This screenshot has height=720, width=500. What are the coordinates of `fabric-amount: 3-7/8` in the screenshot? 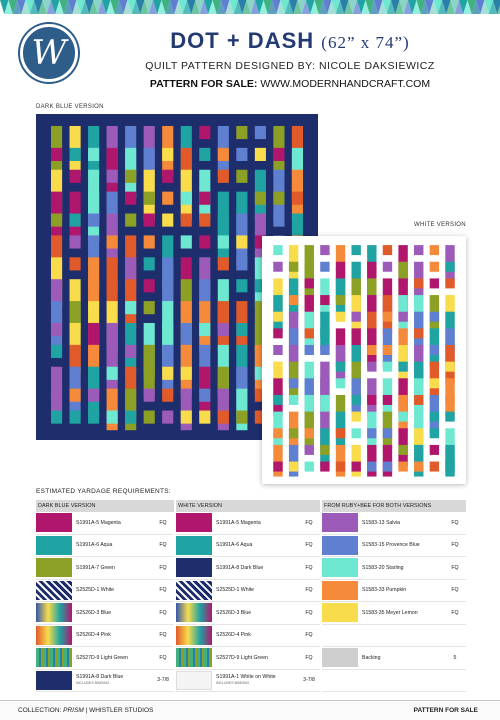 It's located at (163, 680).